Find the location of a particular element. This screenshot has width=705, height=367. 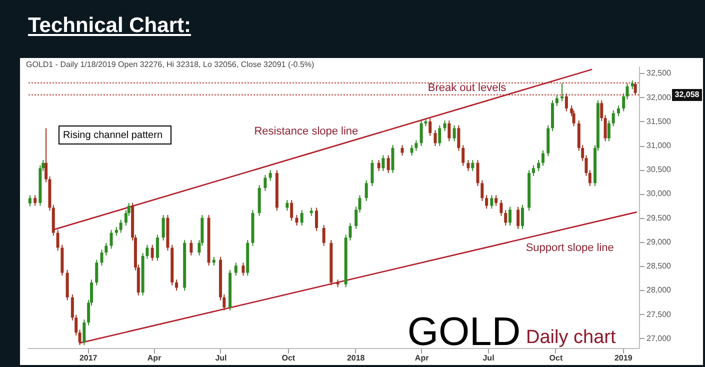

y-tick-label: 27,500 is located at coordinates (659, 314).